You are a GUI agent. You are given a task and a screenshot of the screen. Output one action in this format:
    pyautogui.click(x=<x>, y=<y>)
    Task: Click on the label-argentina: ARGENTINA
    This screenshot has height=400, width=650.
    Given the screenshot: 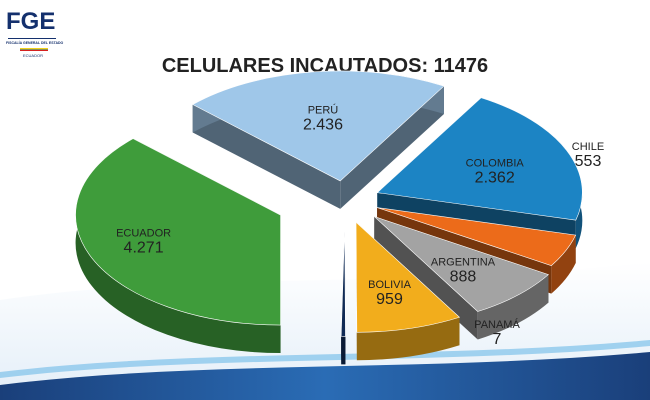 What is the action you would take?
    pyautogui.click(x=463, y=262)
    